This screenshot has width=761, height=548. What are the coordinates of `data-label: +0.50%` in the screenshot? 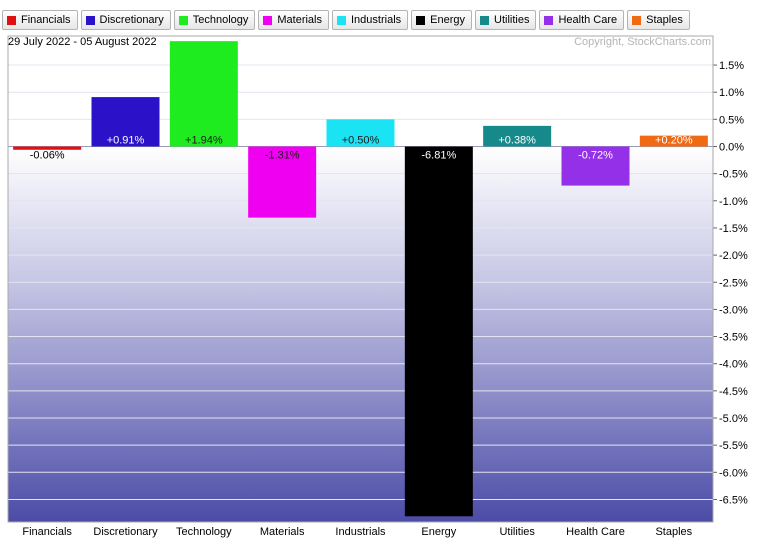 It's located at (361, 141).